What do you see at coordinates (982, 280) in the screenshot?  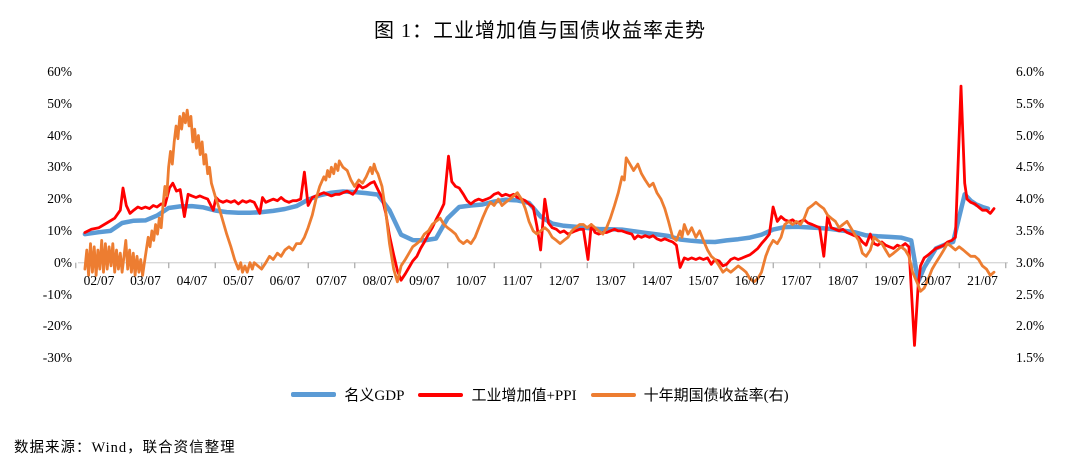 I see `x-axis-label: 21/07` at bounding box center [982, 280].